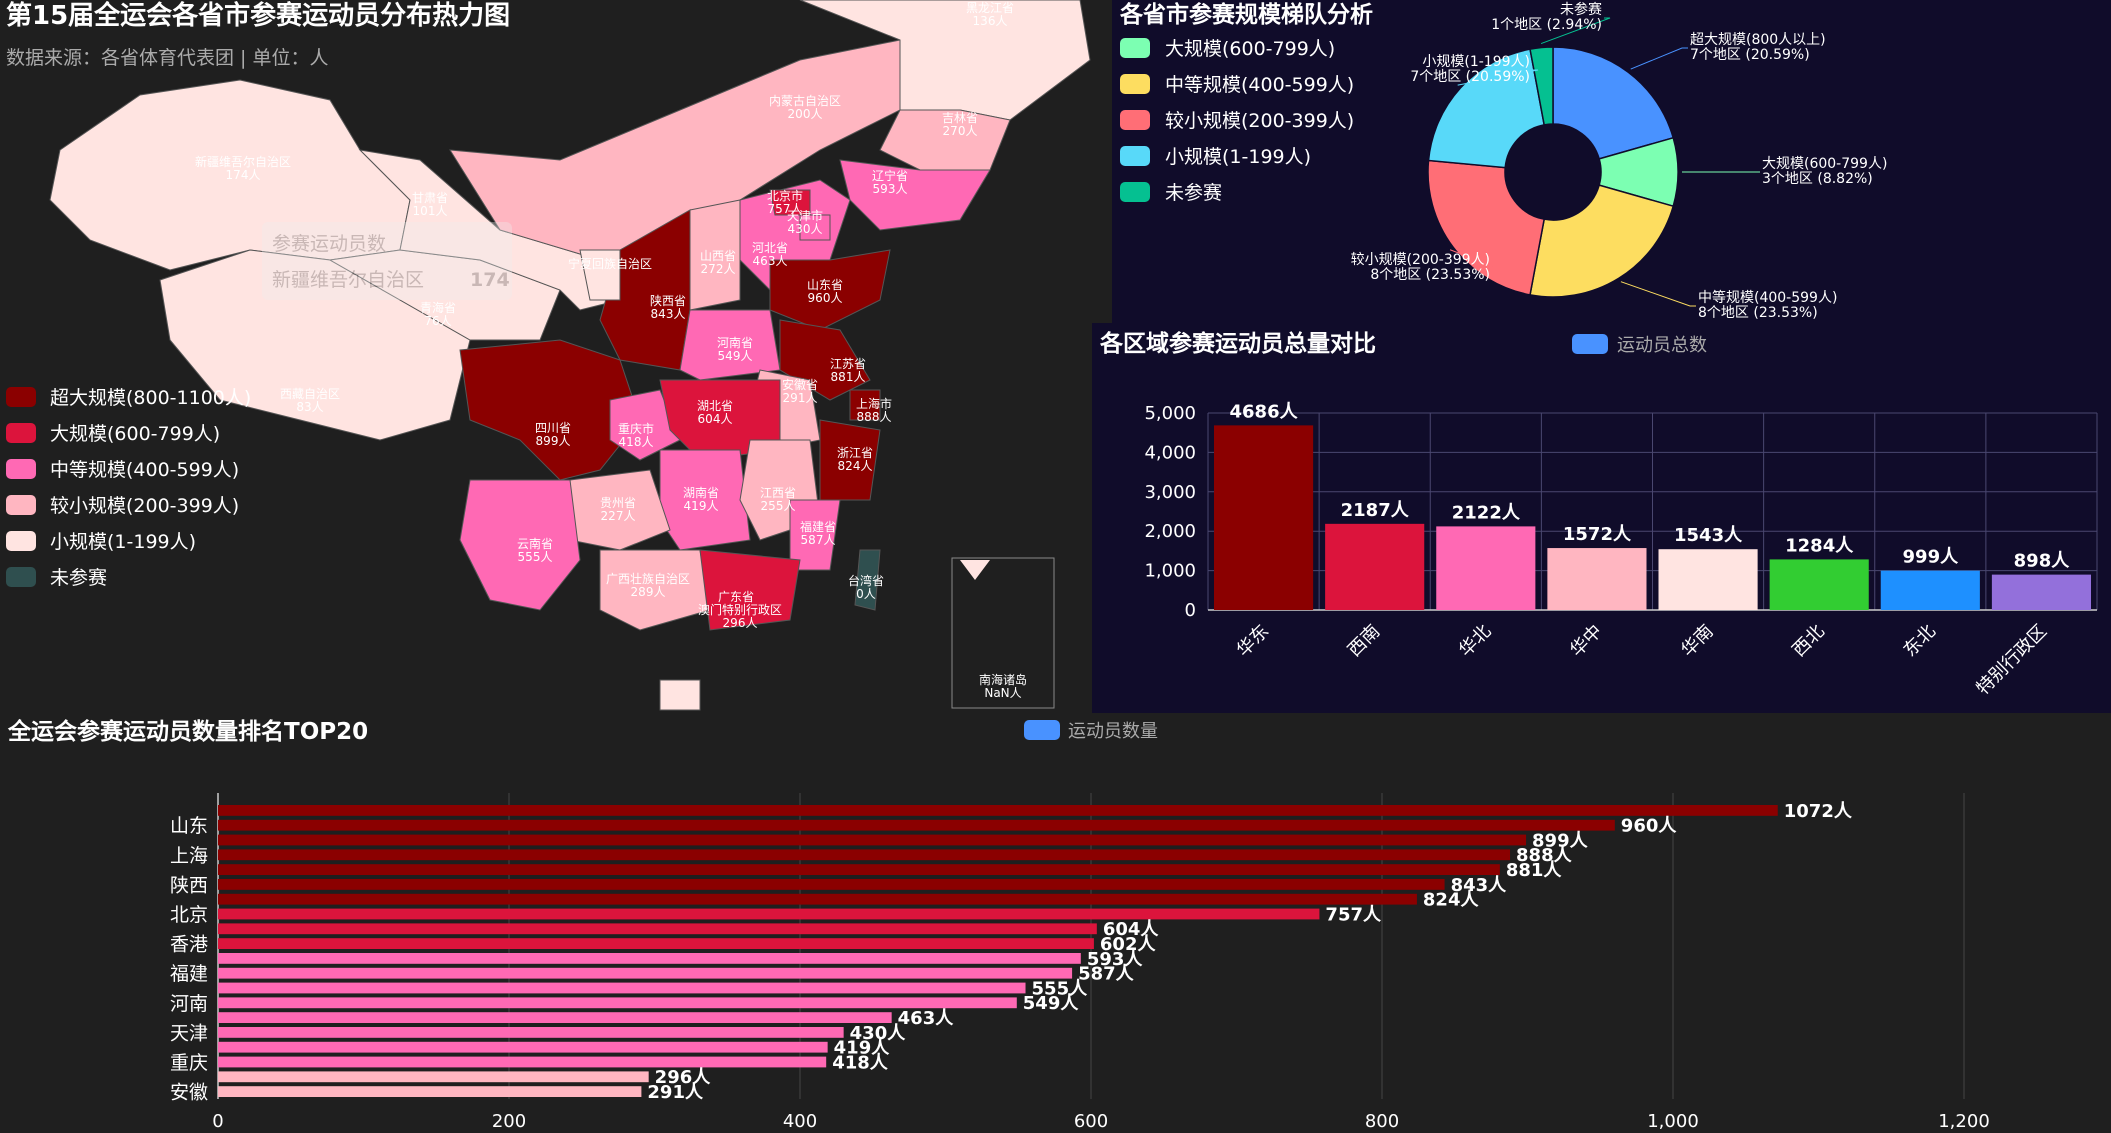 The width and height of the screenshot is (2111, 1133). I want to click on donut-legend-item: 大规模(600-799人), so click(1227, 49).